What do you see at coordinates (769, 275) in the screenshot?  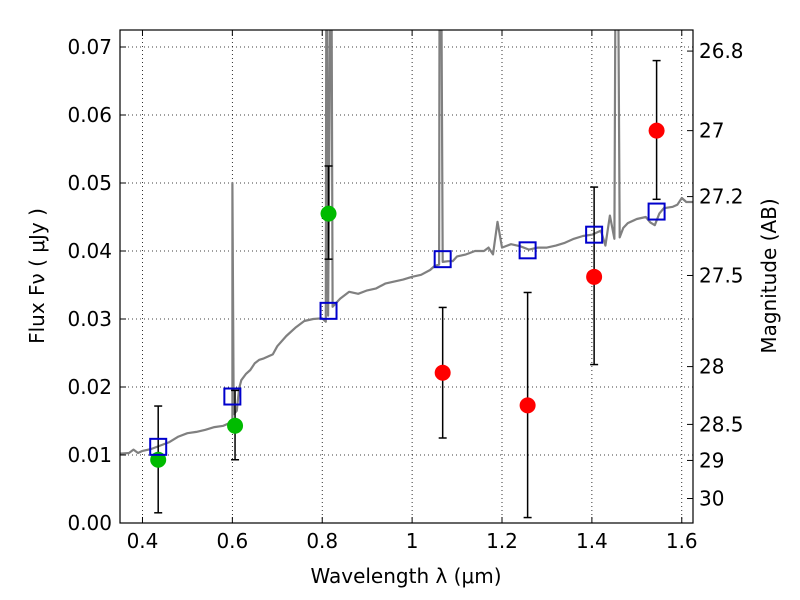 I see `right-axis-label: Magnitude (AB)` at bounding box center [769, 275].